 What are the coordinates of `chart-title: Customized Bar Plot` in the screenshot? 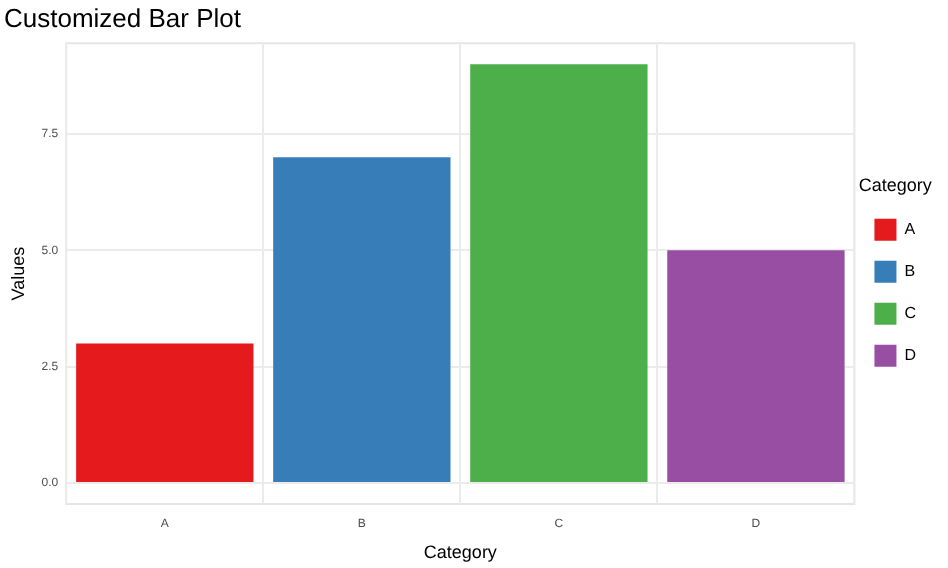 It's located at (123, 17).